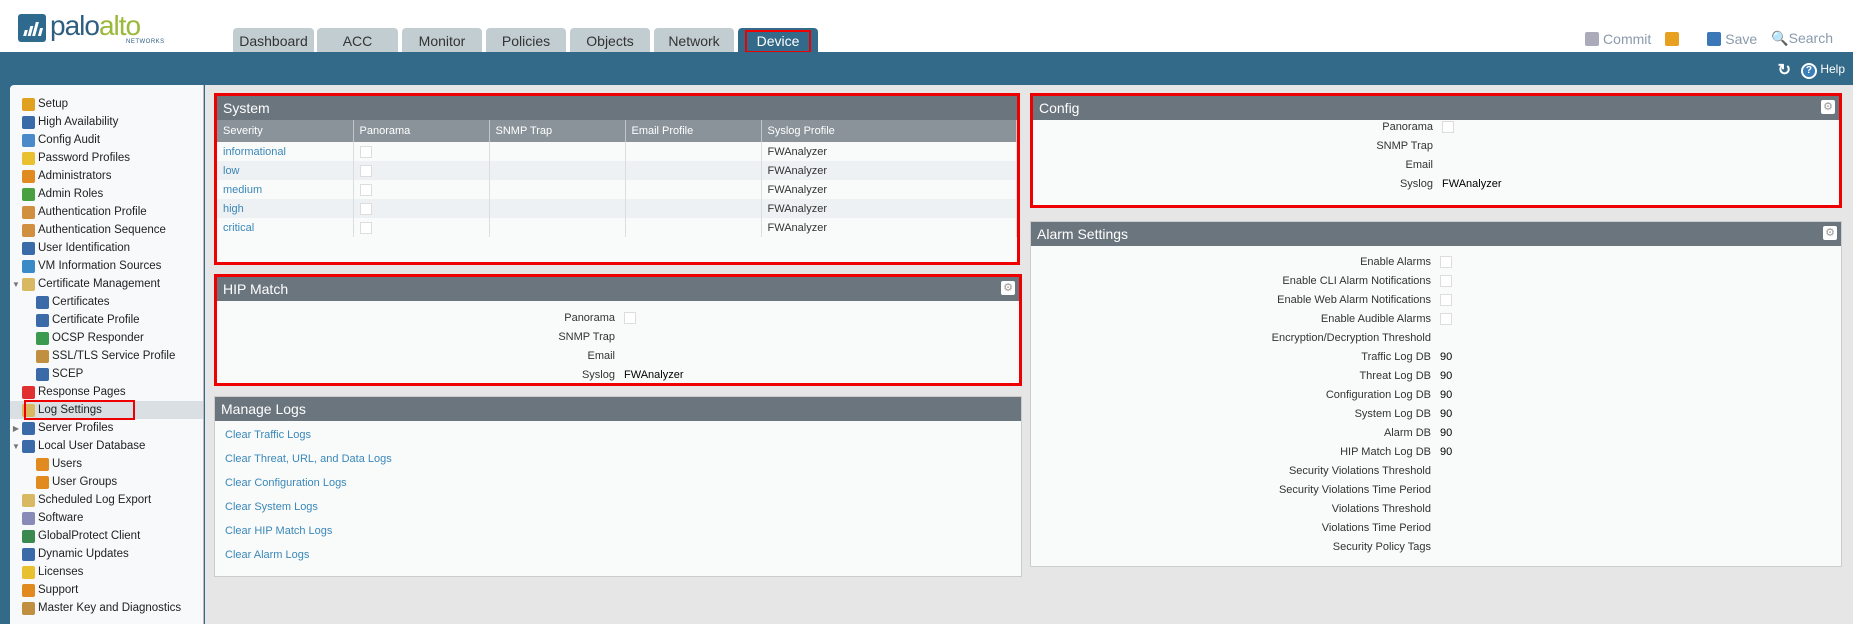 This screenshot has height=624, width=1853. I want to click on clear-log-link: Clear Configuration Logs, so click(286, 483).